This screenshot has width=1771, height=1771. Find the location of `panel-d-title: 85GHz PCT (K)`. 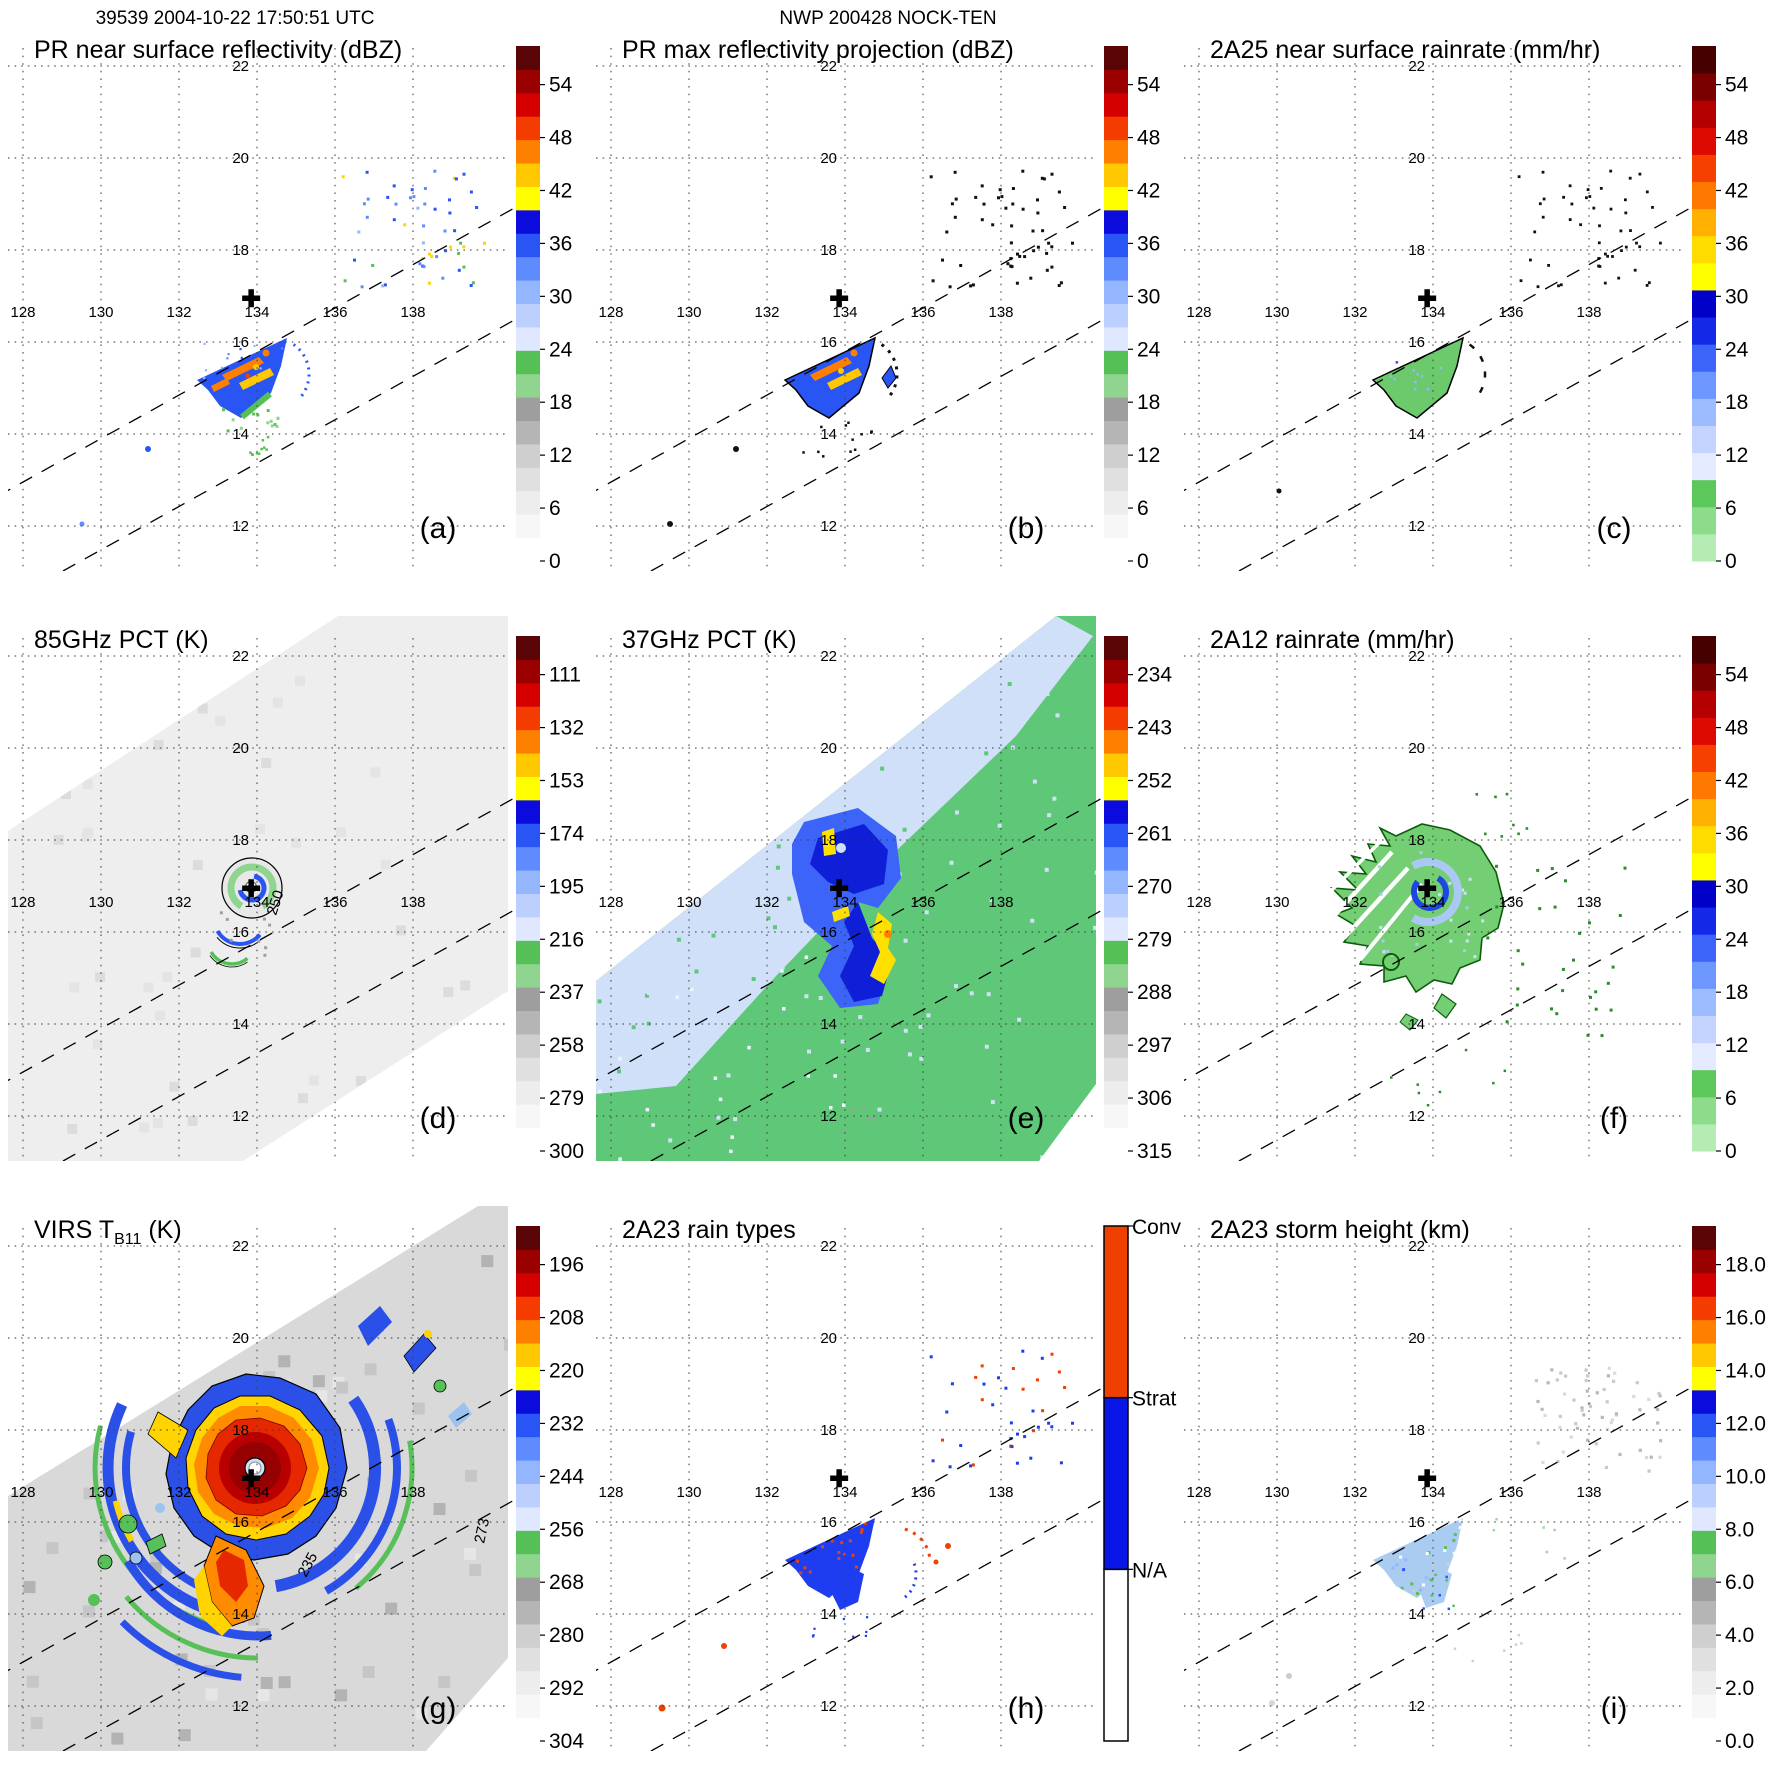

panel-d-title: 85GHz PCT (K) is located at coordinates (121, 640).